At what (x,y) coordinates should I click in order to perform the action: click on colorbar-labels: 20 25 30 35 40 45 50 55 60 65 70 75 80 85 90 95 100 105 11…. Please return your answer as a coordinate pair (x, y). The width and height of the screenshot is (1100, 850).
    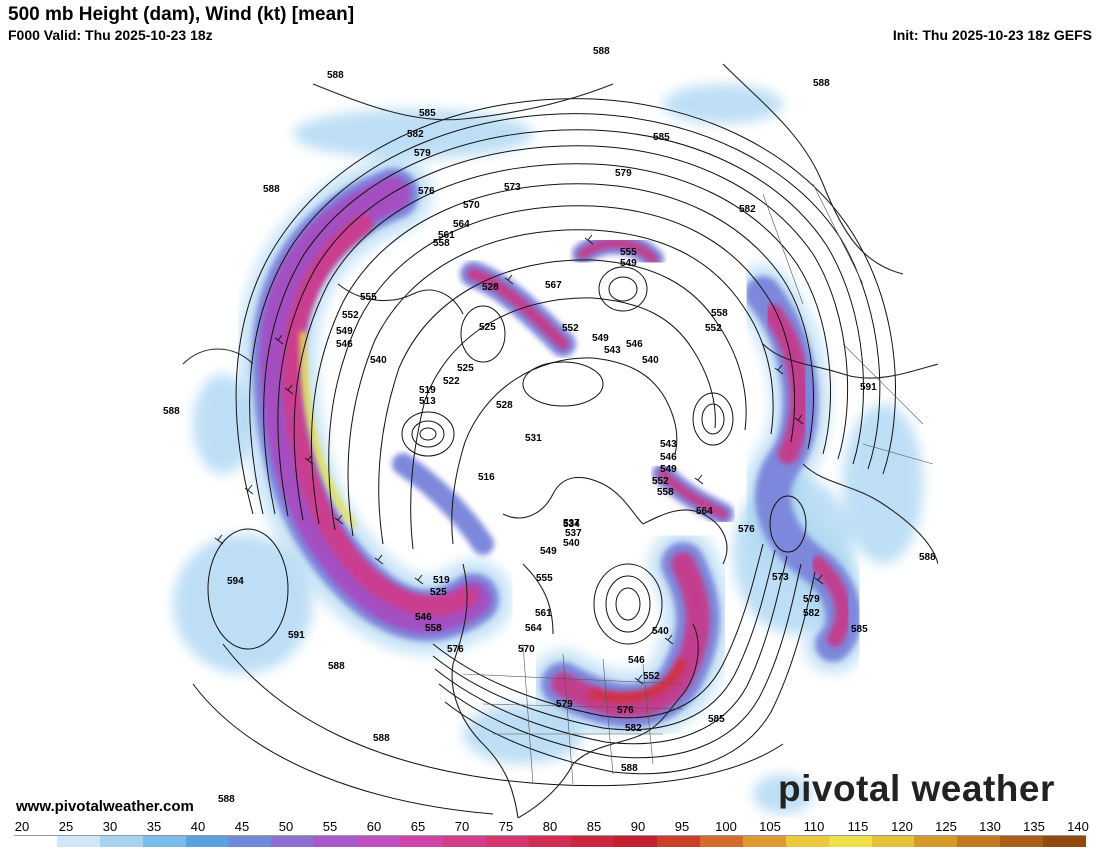
    Looking at the image, I should click on (551, 826).